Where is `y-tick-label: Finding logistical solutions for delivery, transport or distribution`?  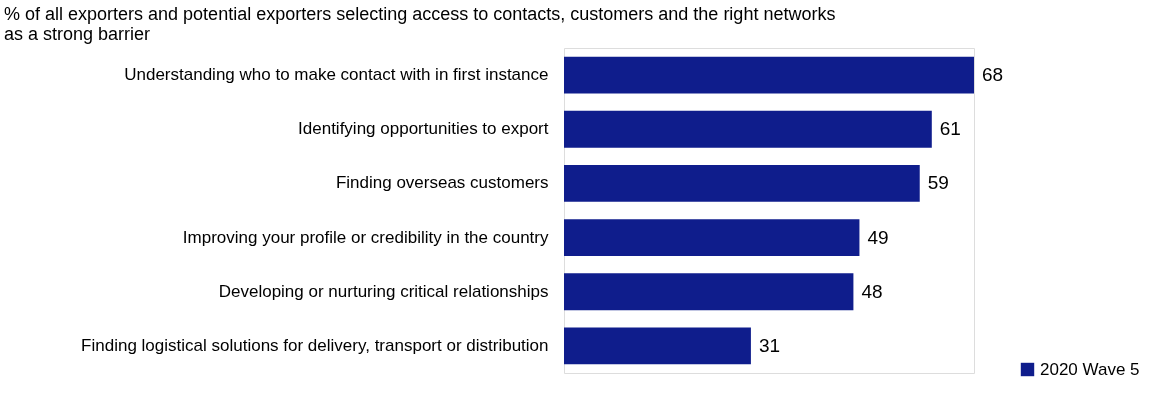
y-tick-label: Finding logistical solutions for delivery, transport or distribution is located at coordinates (315, 345).